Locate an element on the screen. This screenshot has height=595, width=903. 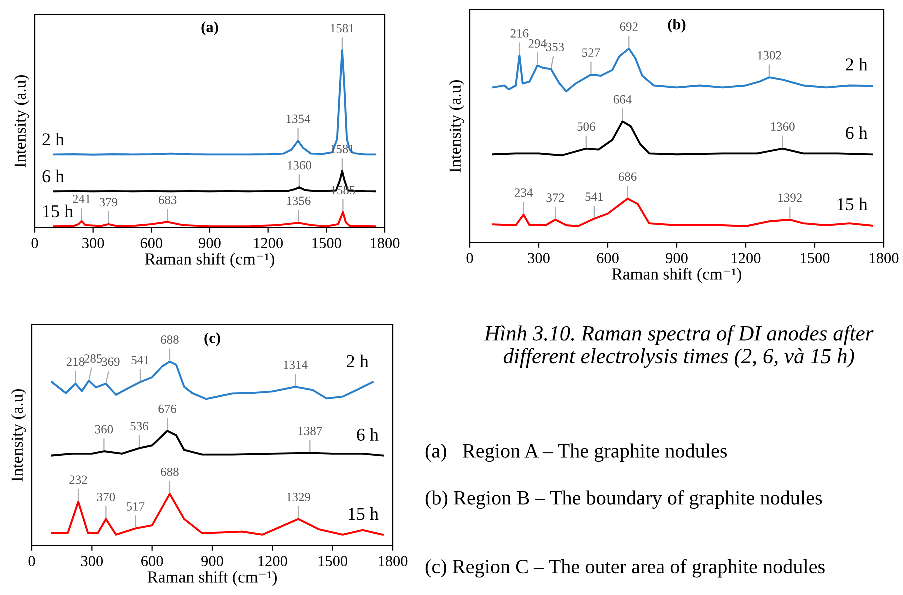
text: different electrolysis times (2, 6, và 15 h) is located at coordinates (679, 358).